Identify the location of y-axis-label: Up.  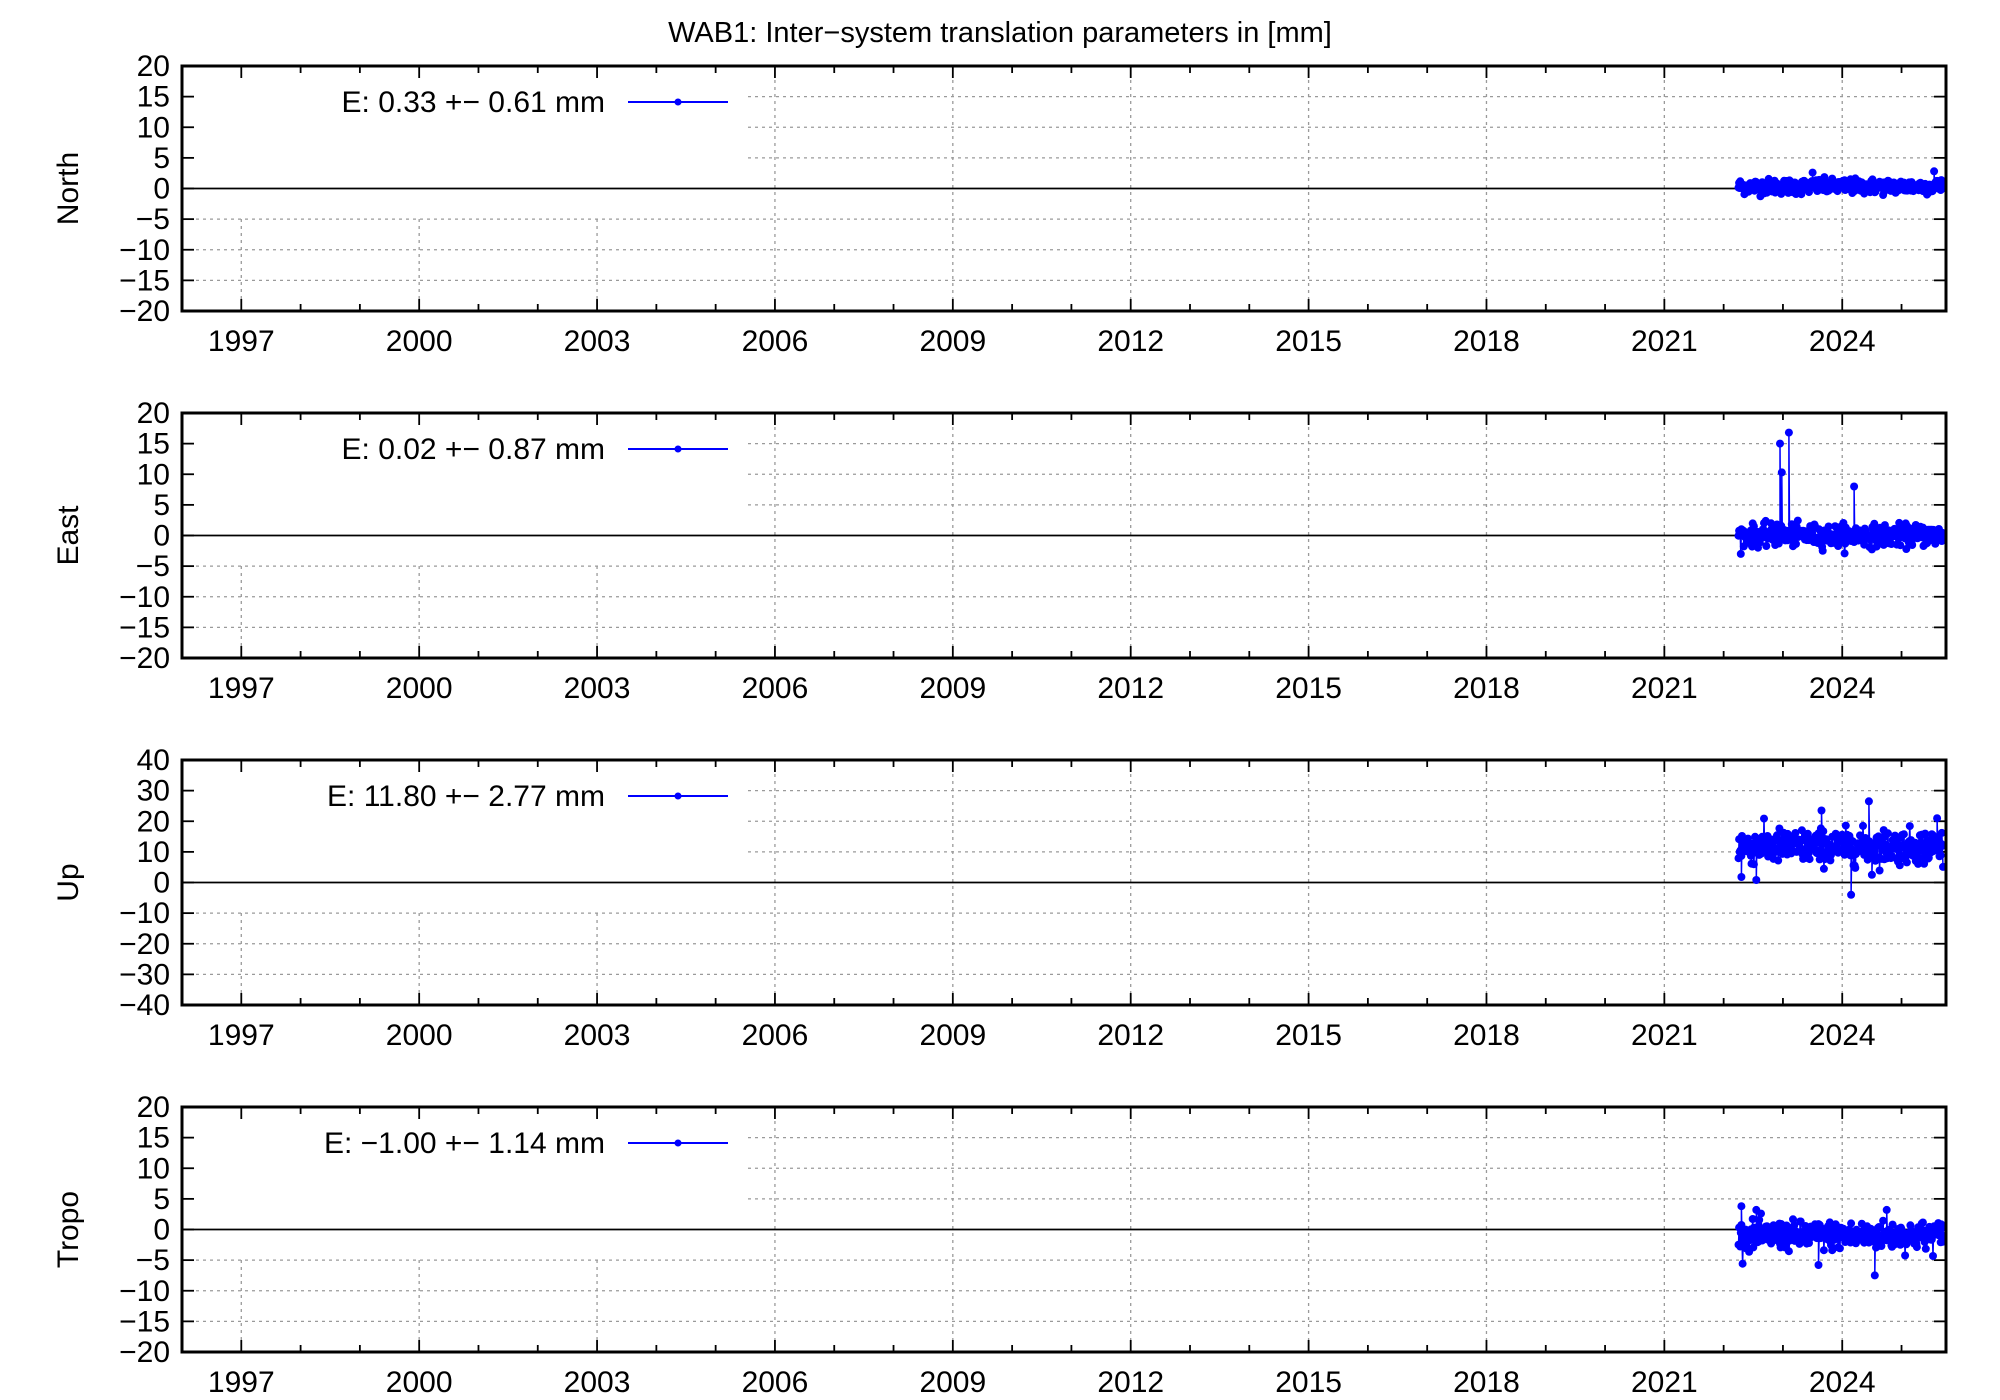
(68, 882).